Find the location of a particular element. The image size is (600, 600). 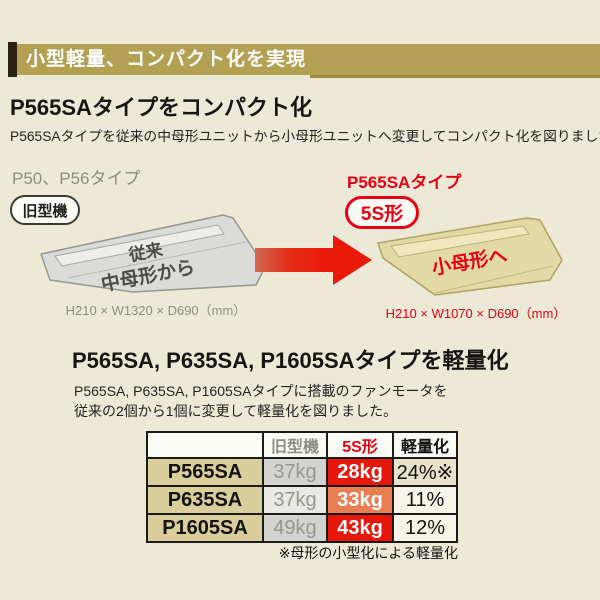

old-model-badge-label: 旧型機 is located at coordinates (45, 211).